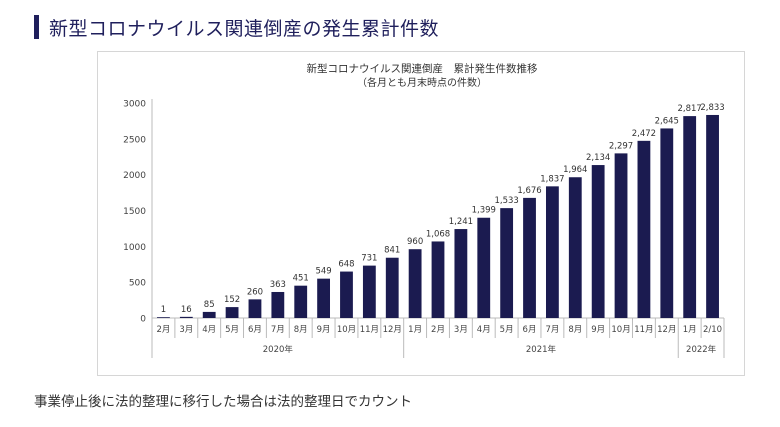  Describe the element at coordinates (415, 242) in the screenshot. I see `data-label: 960` at that location.